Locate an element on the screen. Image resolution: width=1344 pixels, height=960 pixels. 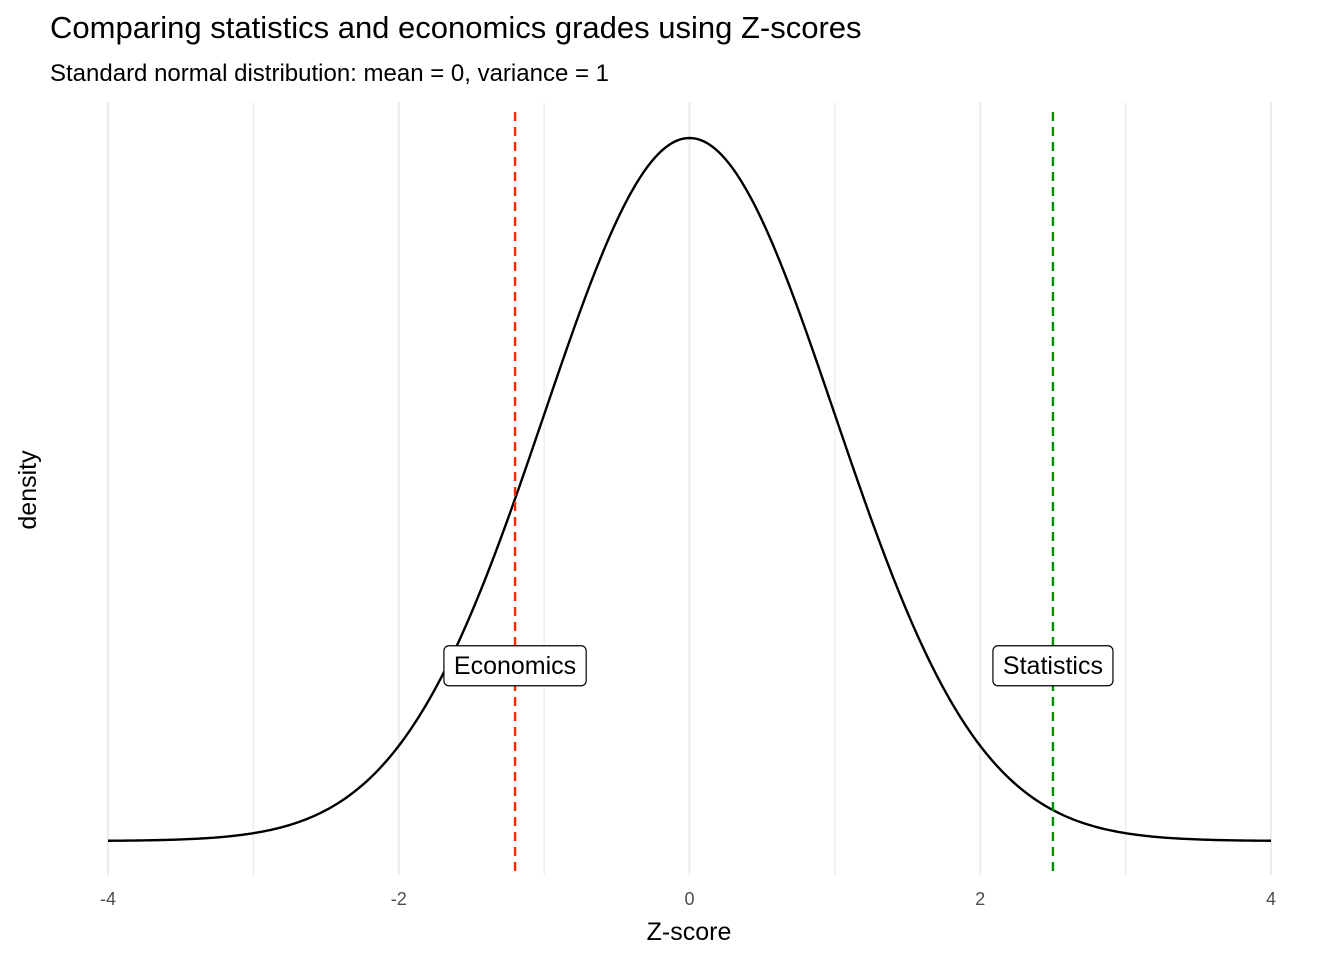
economics-label: Economics is located at coordinates (515, 666).